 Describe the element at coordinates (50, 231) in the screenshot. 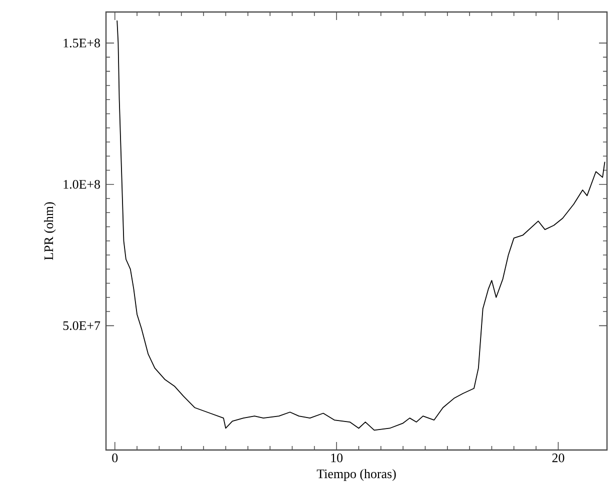

I see `y-axis-title: LPR (ohm)` at that location.